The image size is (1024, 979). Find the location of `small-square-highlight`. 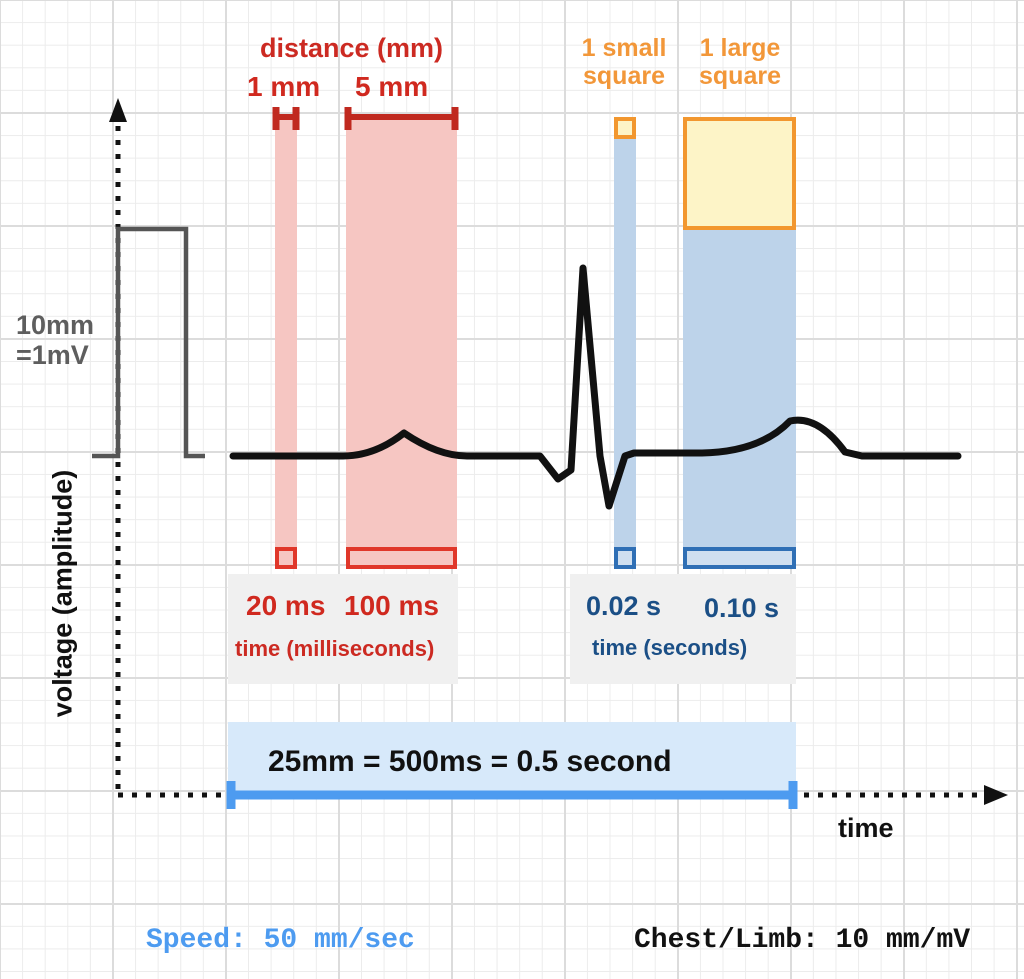

small-square-highlight is located at coordinates (625, 128).